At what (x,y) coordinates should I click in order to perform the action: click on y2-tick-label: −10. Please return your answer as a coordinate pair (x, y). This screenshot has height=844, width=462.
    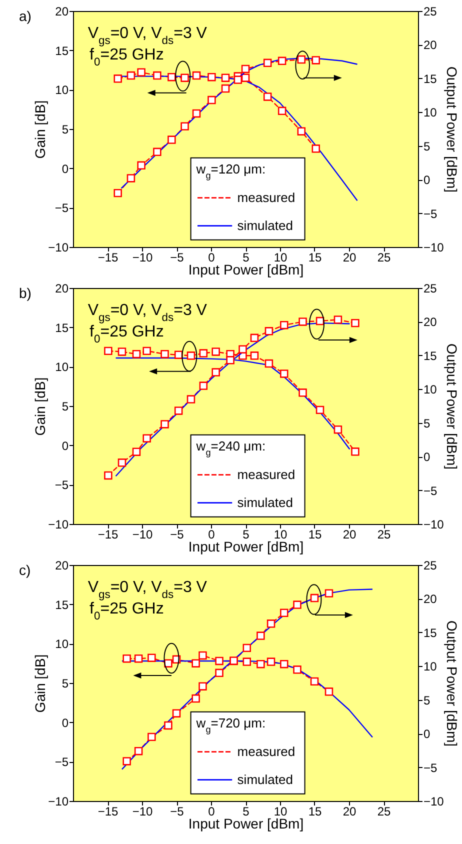
    Looking at the image, I should click on (434, 247).